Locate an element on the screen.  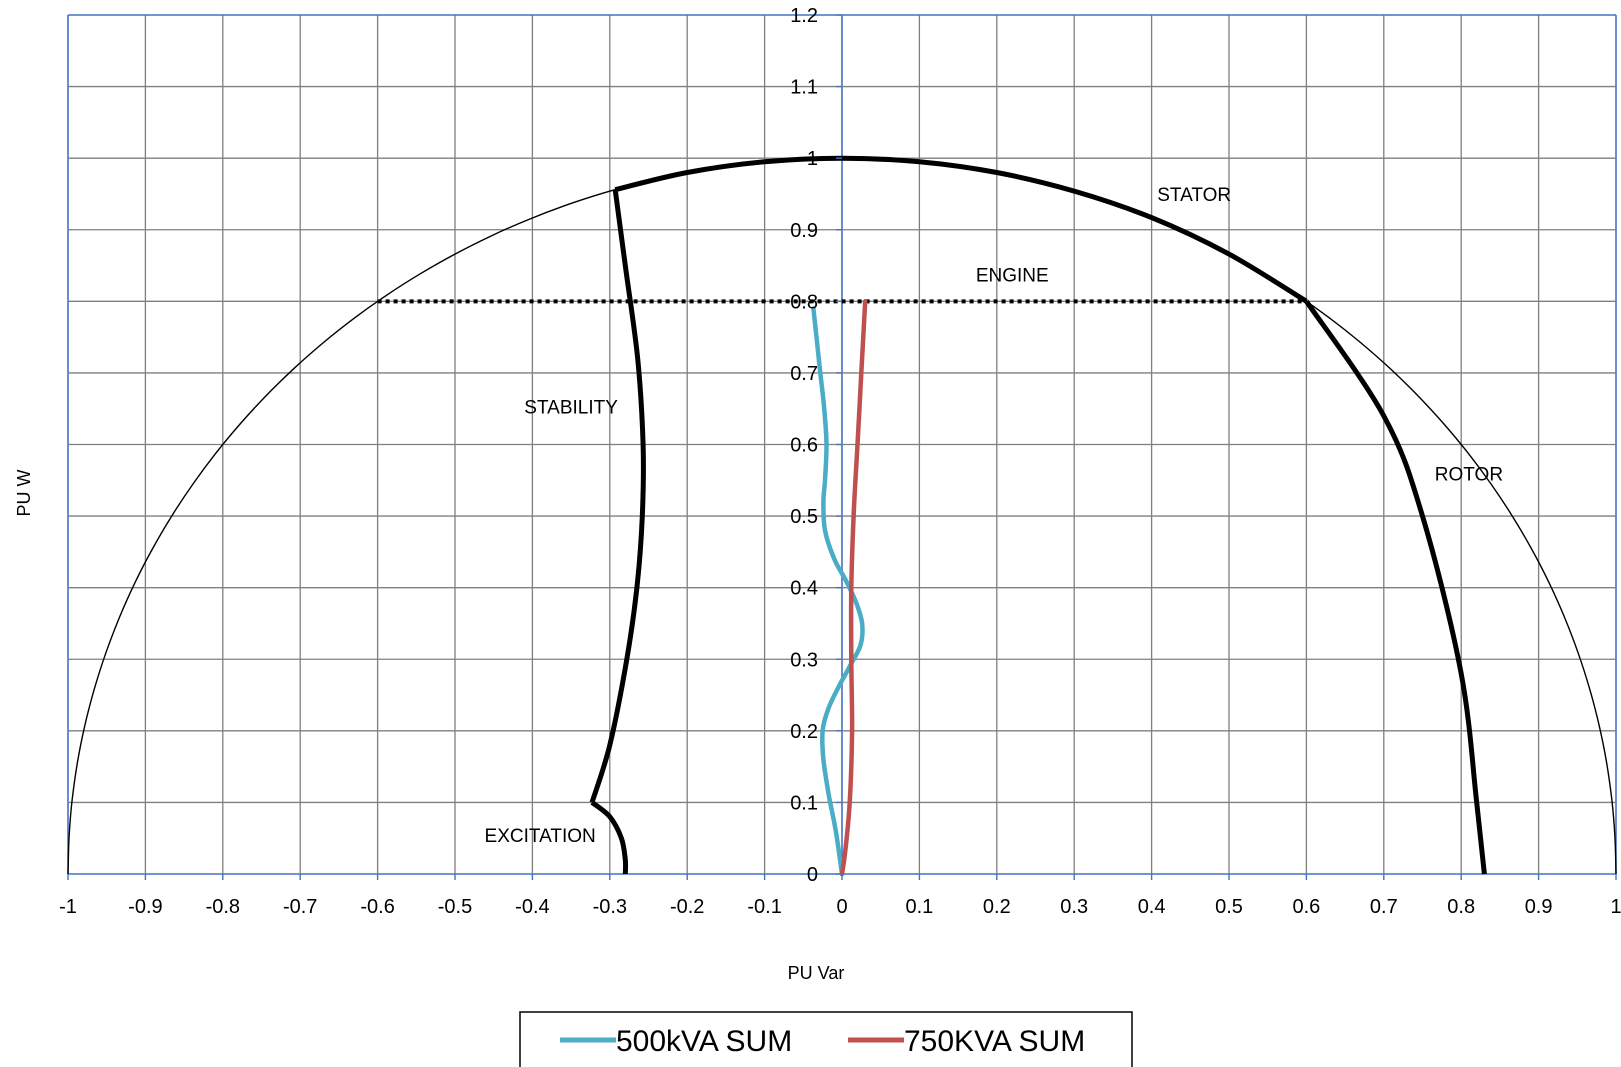
x-tick-label: 1 is located at coordinates (1615, 907).